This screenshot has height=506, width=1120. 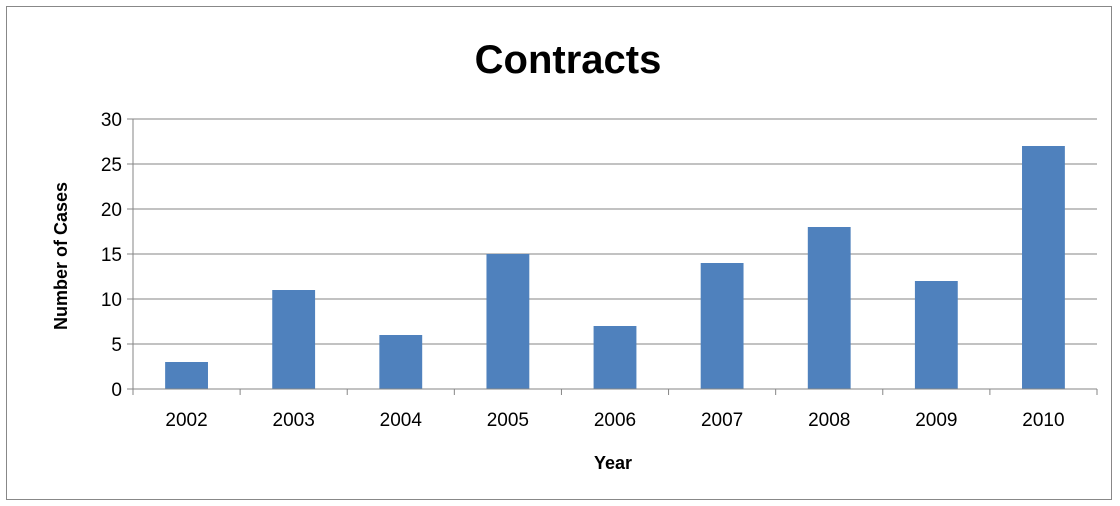 What do you see at coordinates (111, 120) in the screenshot?
I see `y-tick-label: 30` at bounding box center [111, 120].